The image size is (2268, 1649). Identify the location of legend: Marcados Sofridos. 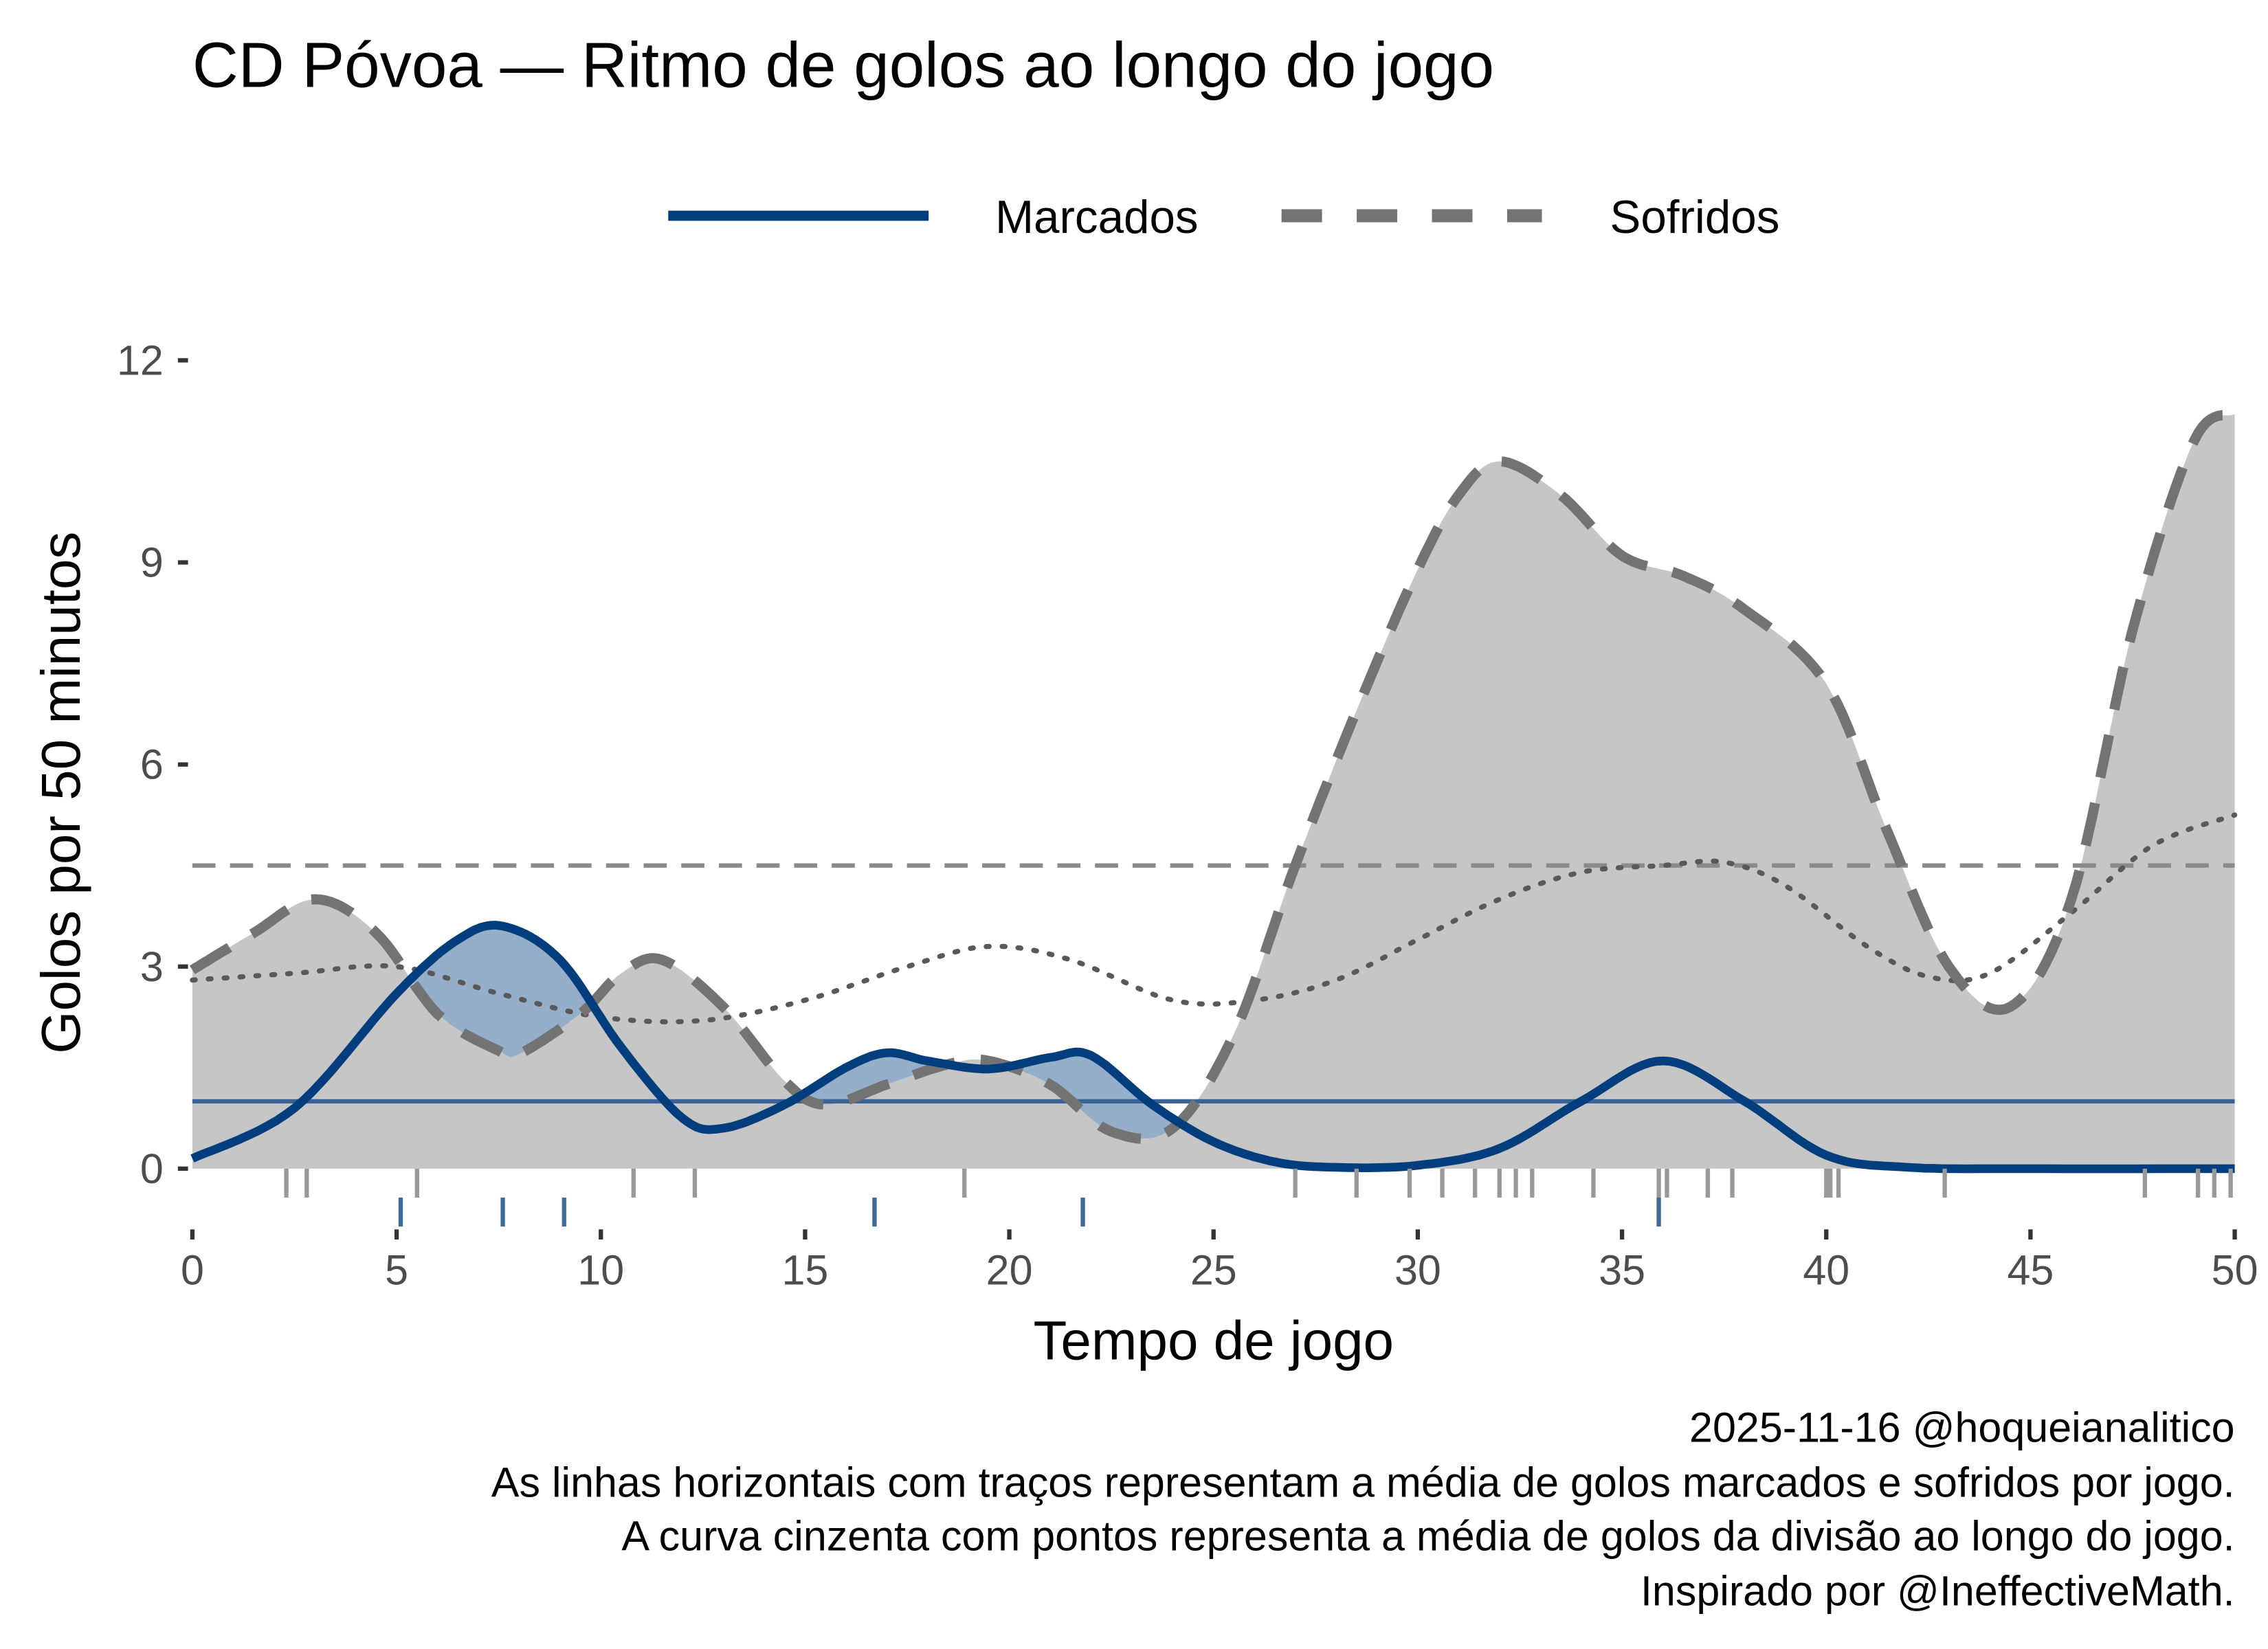
(1223, 218).